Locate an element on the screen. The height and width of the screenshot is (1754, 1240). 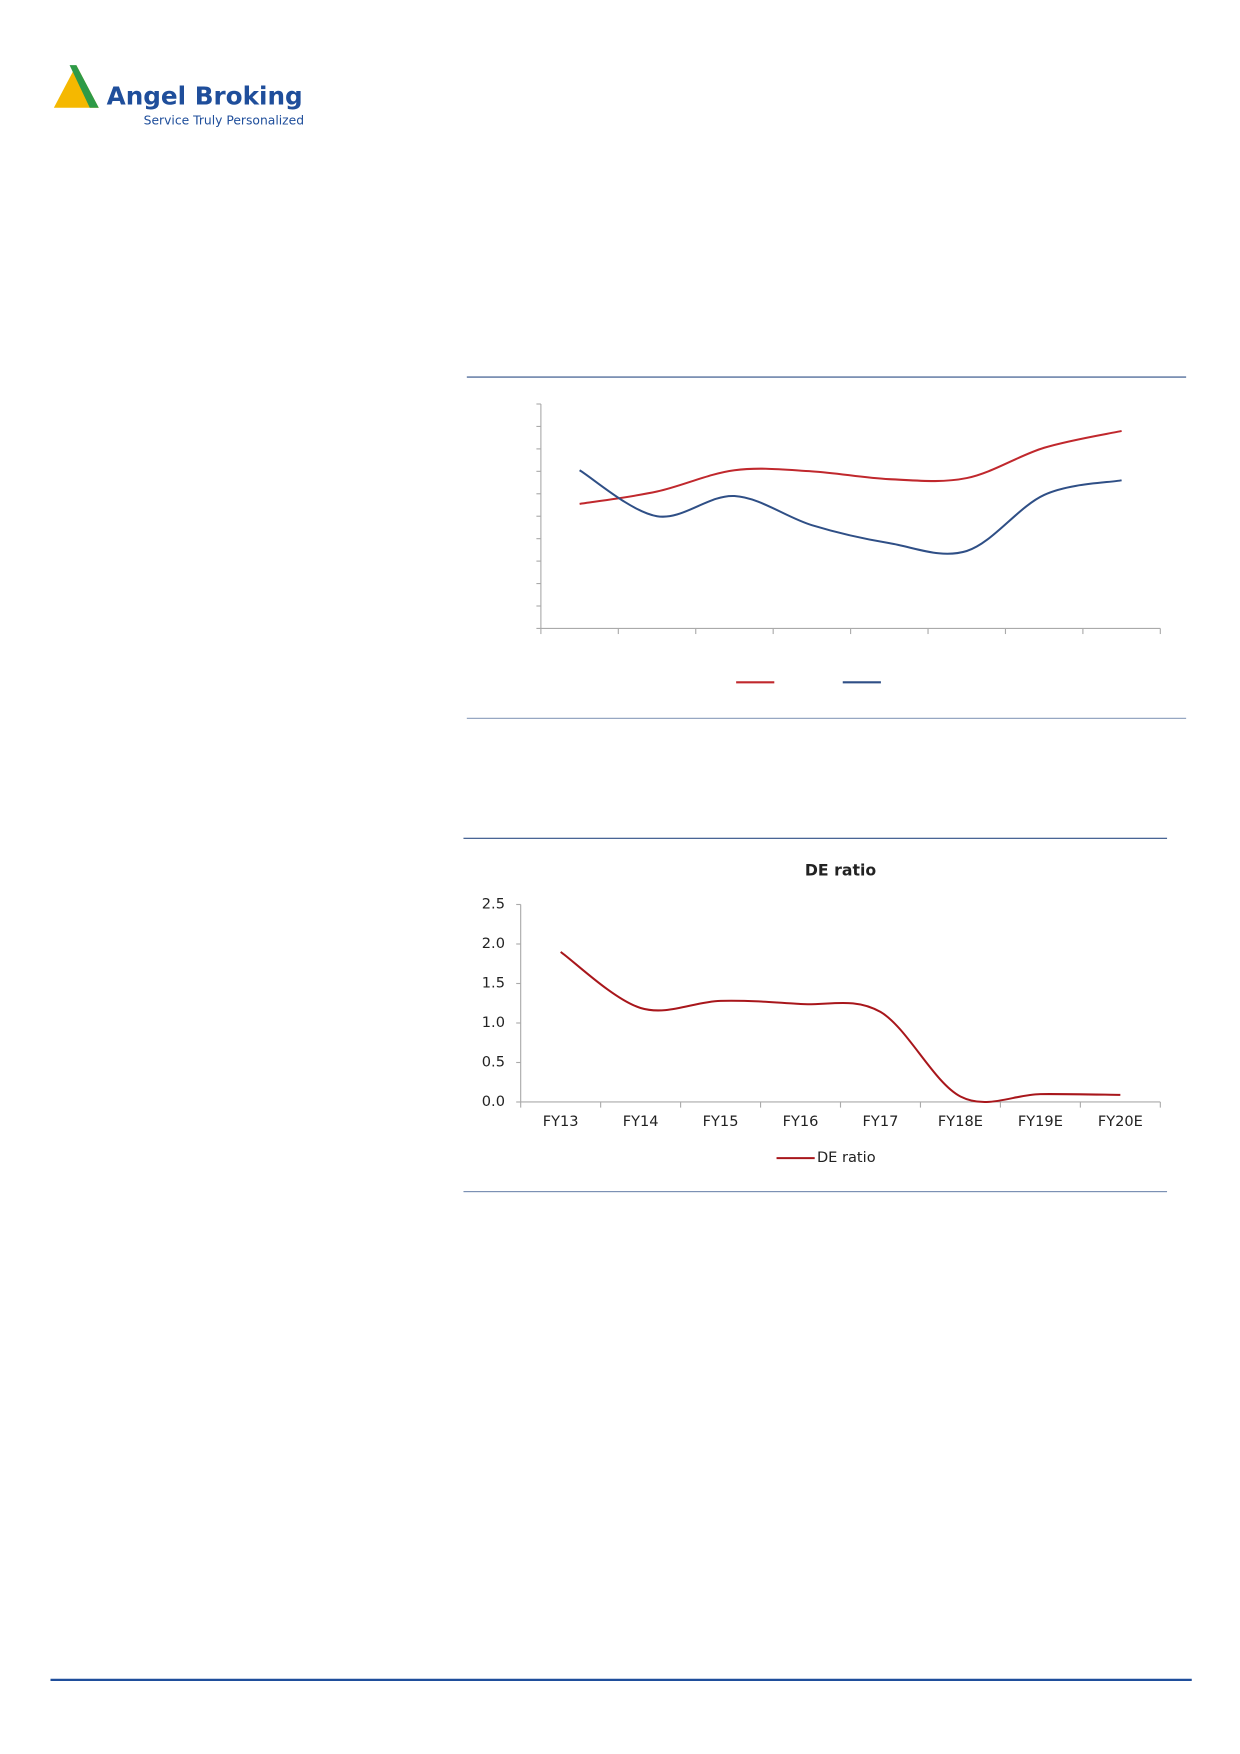
y-tick-label: 1.5 is located at coordinates (493, 982).